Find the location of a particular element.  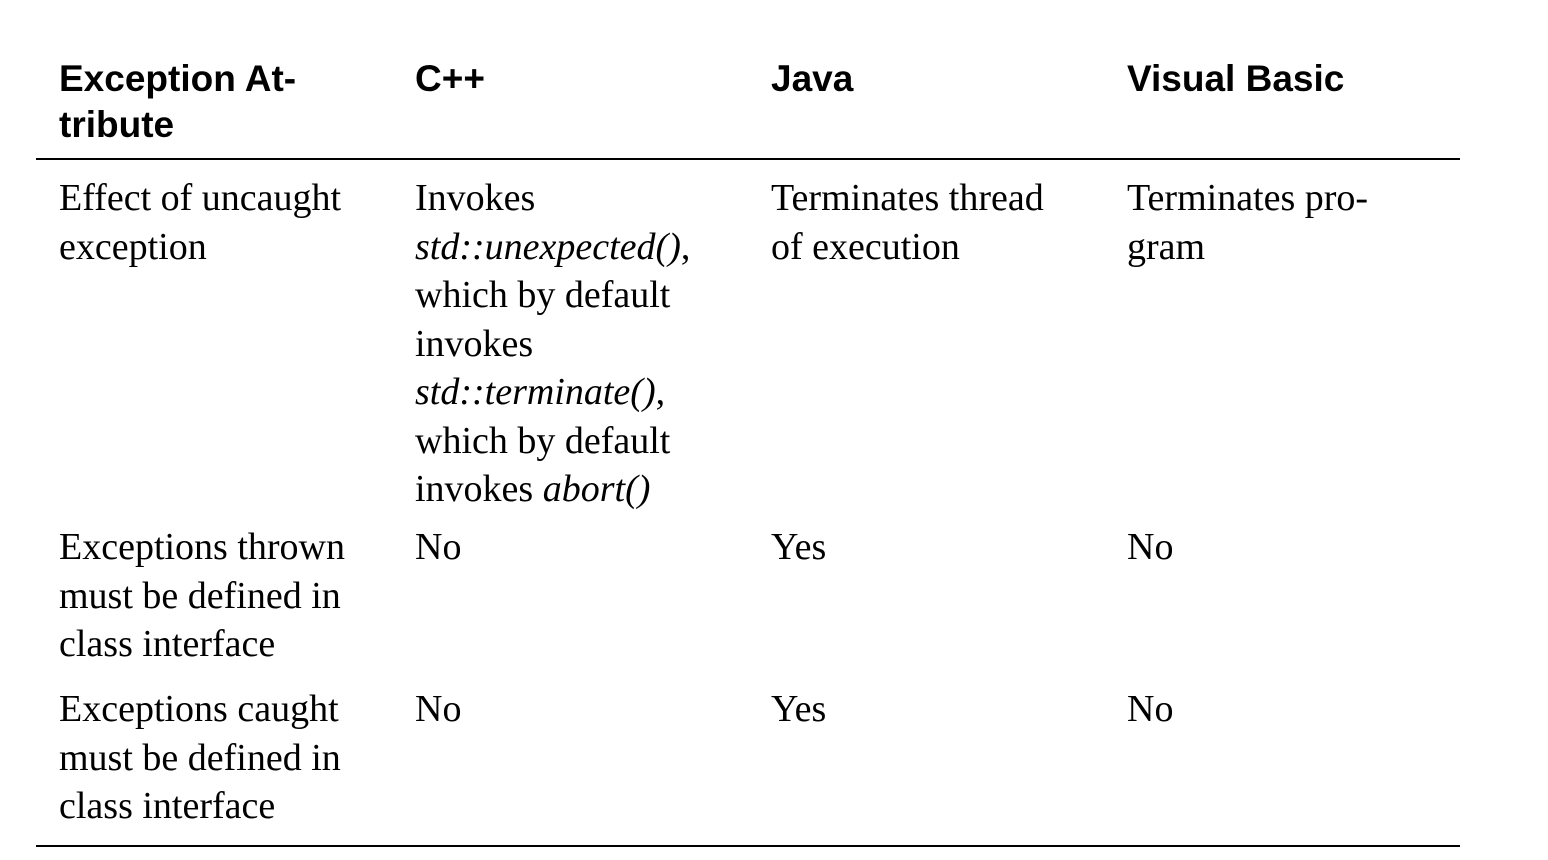

table-bottom-rule is located at coordinates (748, 846).